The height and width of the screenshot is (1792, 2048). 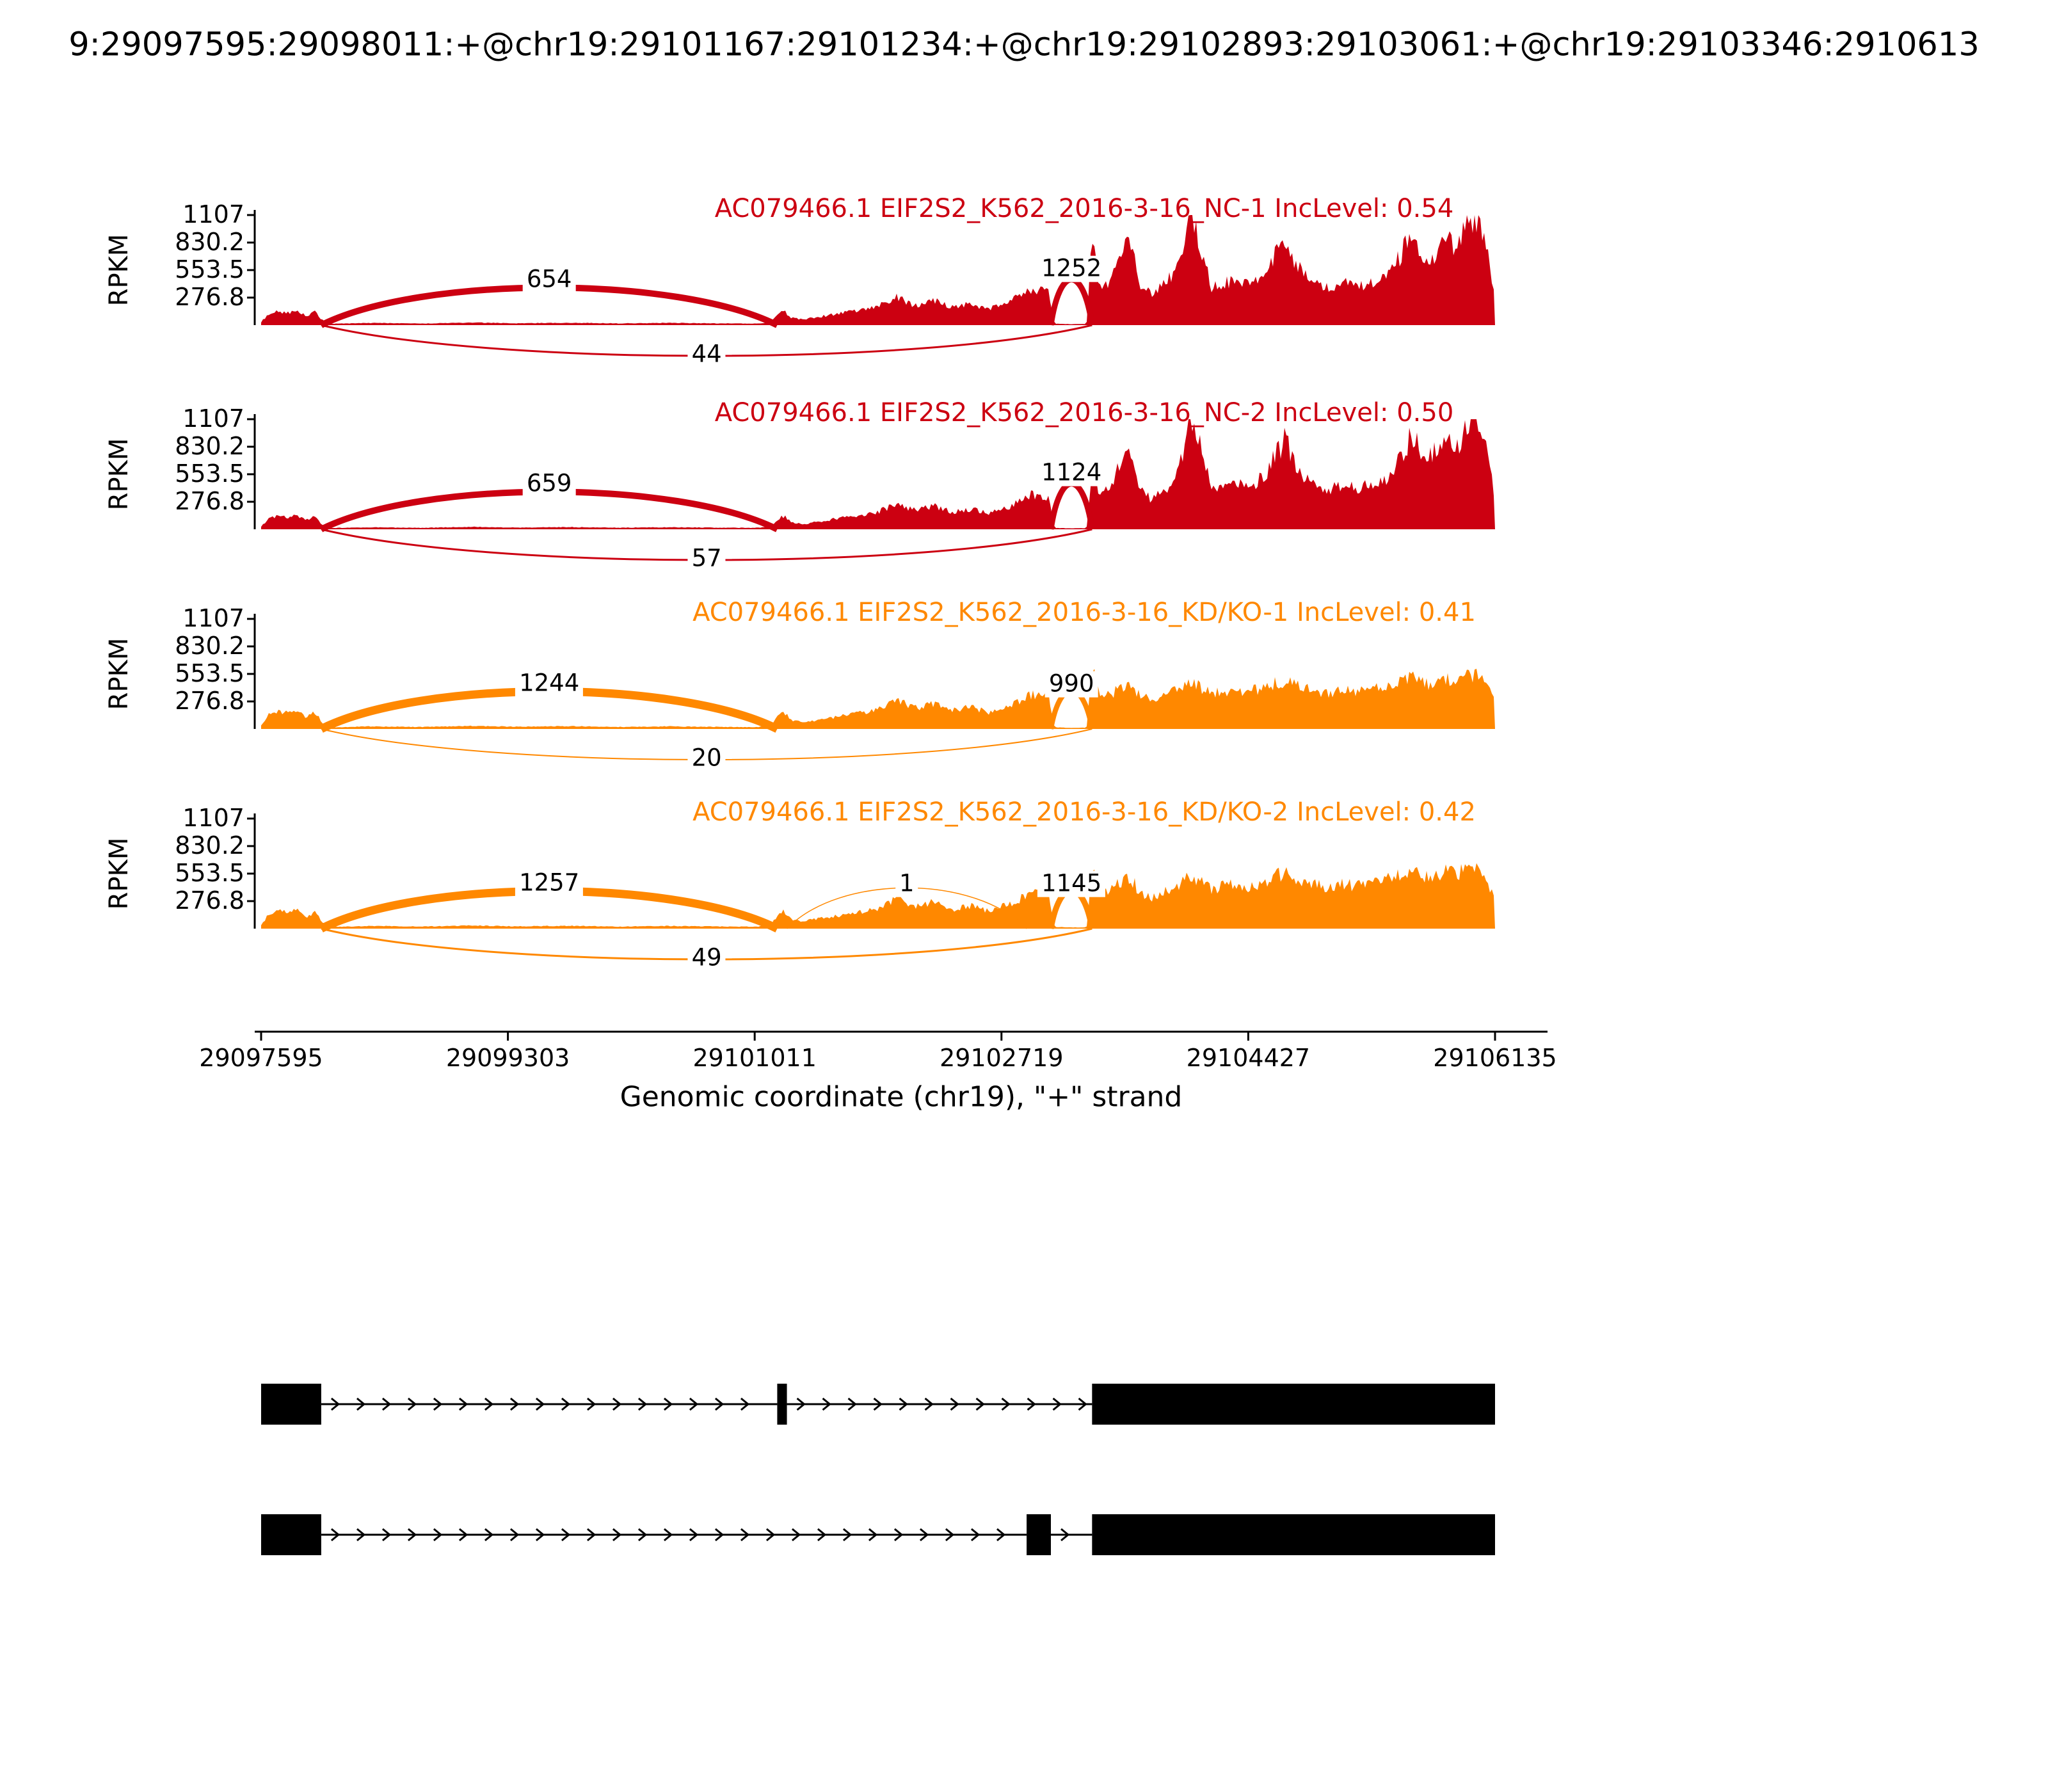 I want to click on x-tick-label: 29101011, so click(x=754, y=1058).